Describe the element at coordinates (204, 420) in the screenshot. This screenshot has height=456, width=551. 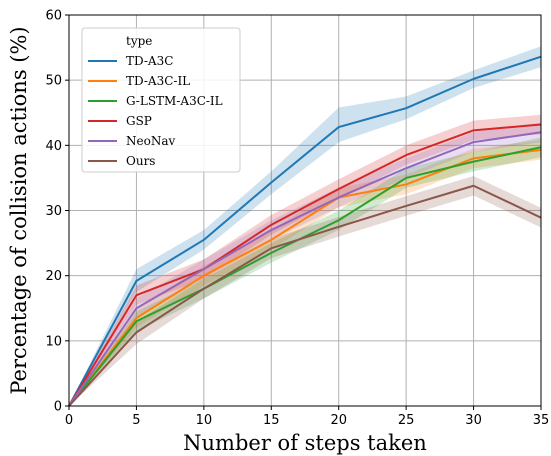
I see `x-tick-label: 10` at that location.